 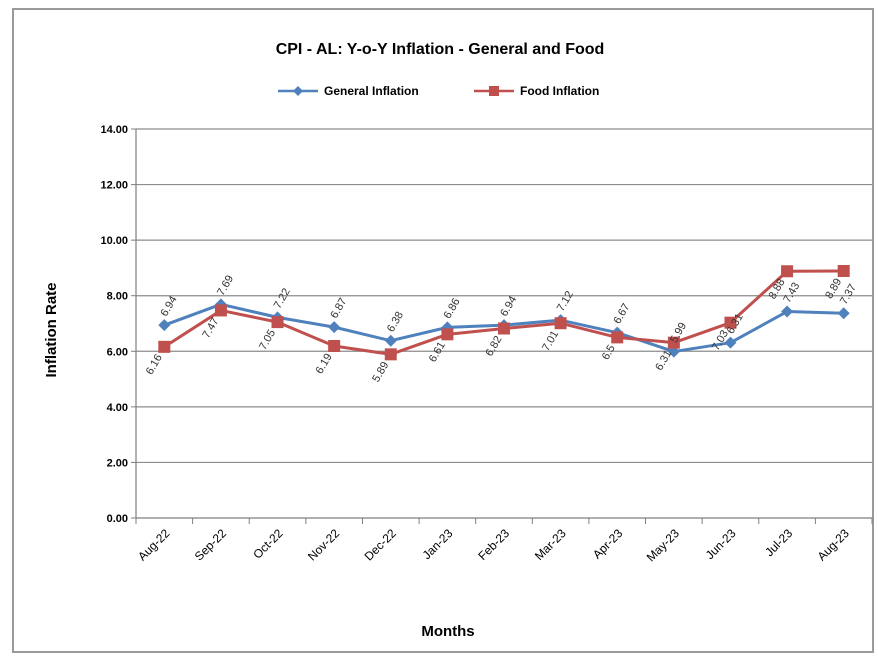 What do you see at coordinates (721, 544) in the screenshot?
I see `x-tick-label: Jun-23` at bounding box center [721, 544].